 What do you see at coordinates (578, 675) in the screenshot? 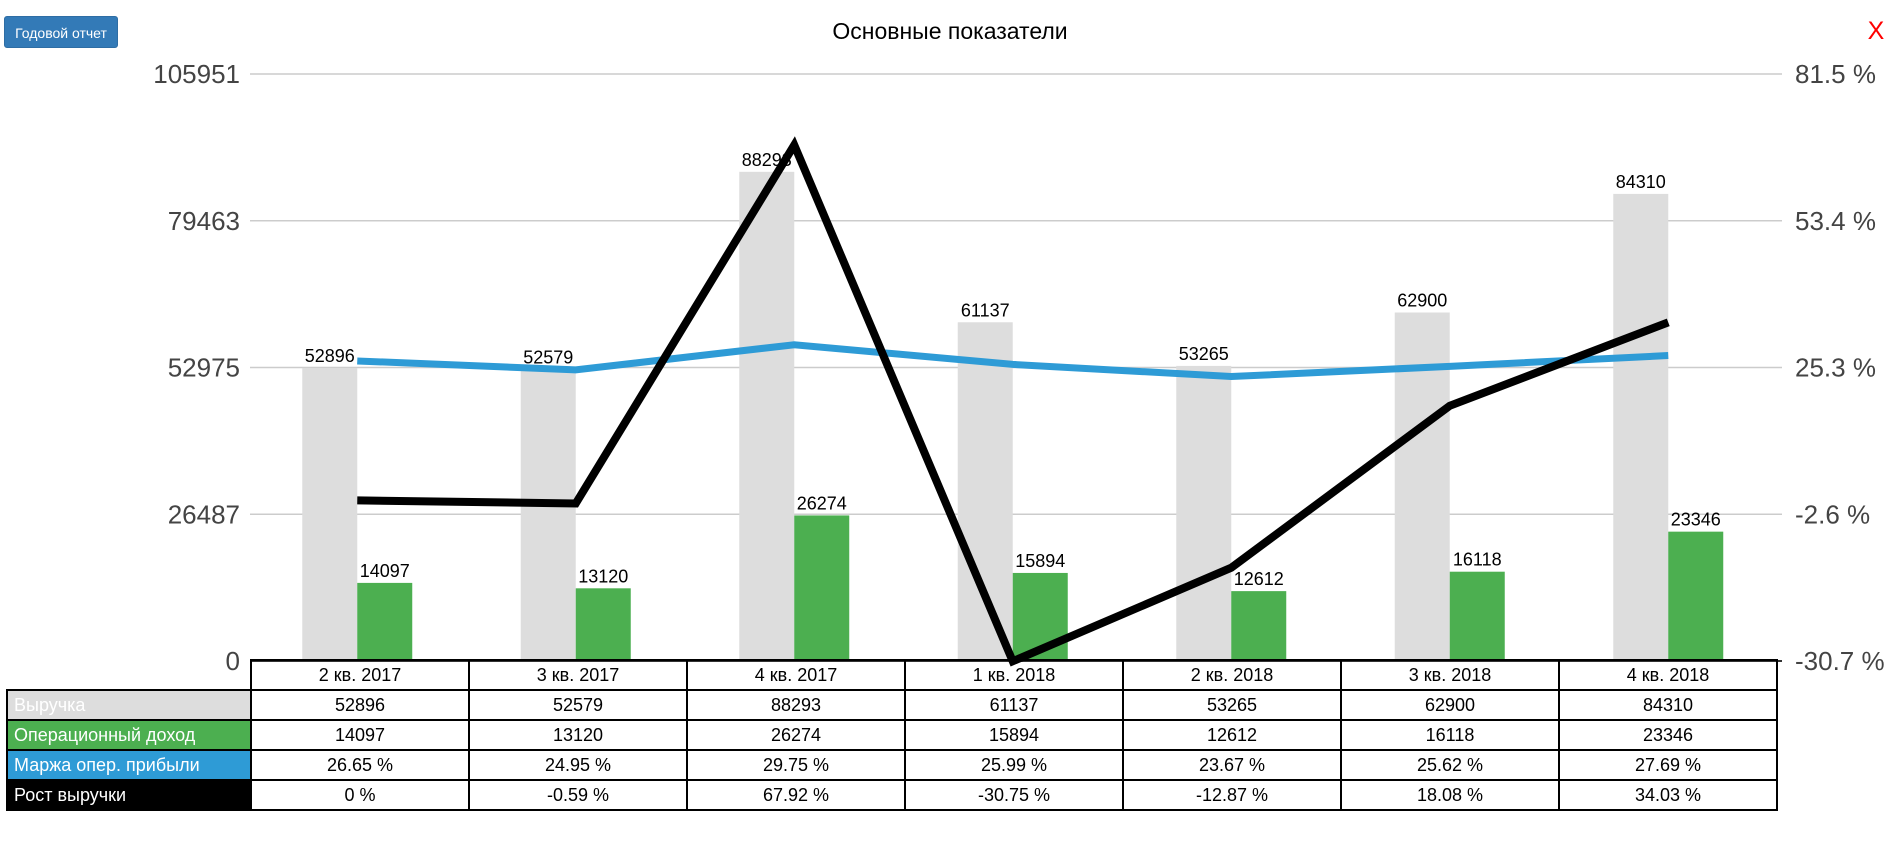
I see `table-header-cell: 3 кв. 2017` at bounding box center [578, 675].